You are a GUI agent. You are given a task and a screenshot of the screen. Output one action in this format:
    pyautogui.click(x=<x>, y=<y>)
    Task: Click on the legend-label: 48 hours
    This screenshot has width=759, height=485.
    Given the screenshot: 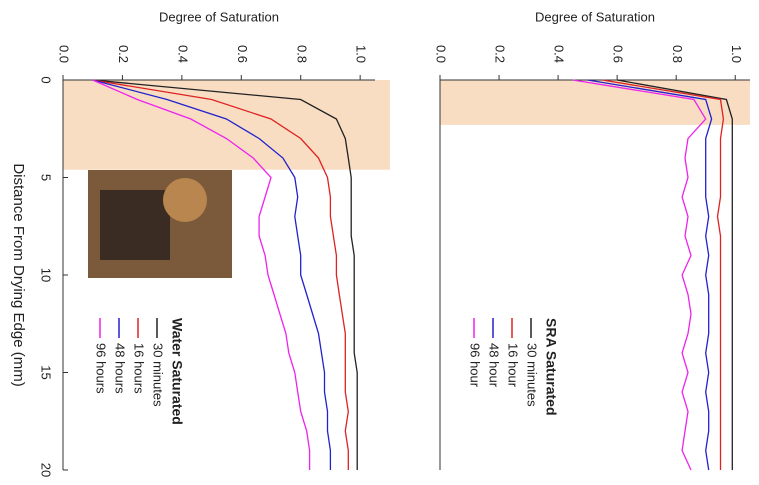 What is the action you would take?
    pyautogui.click(x=120, y=368)
    